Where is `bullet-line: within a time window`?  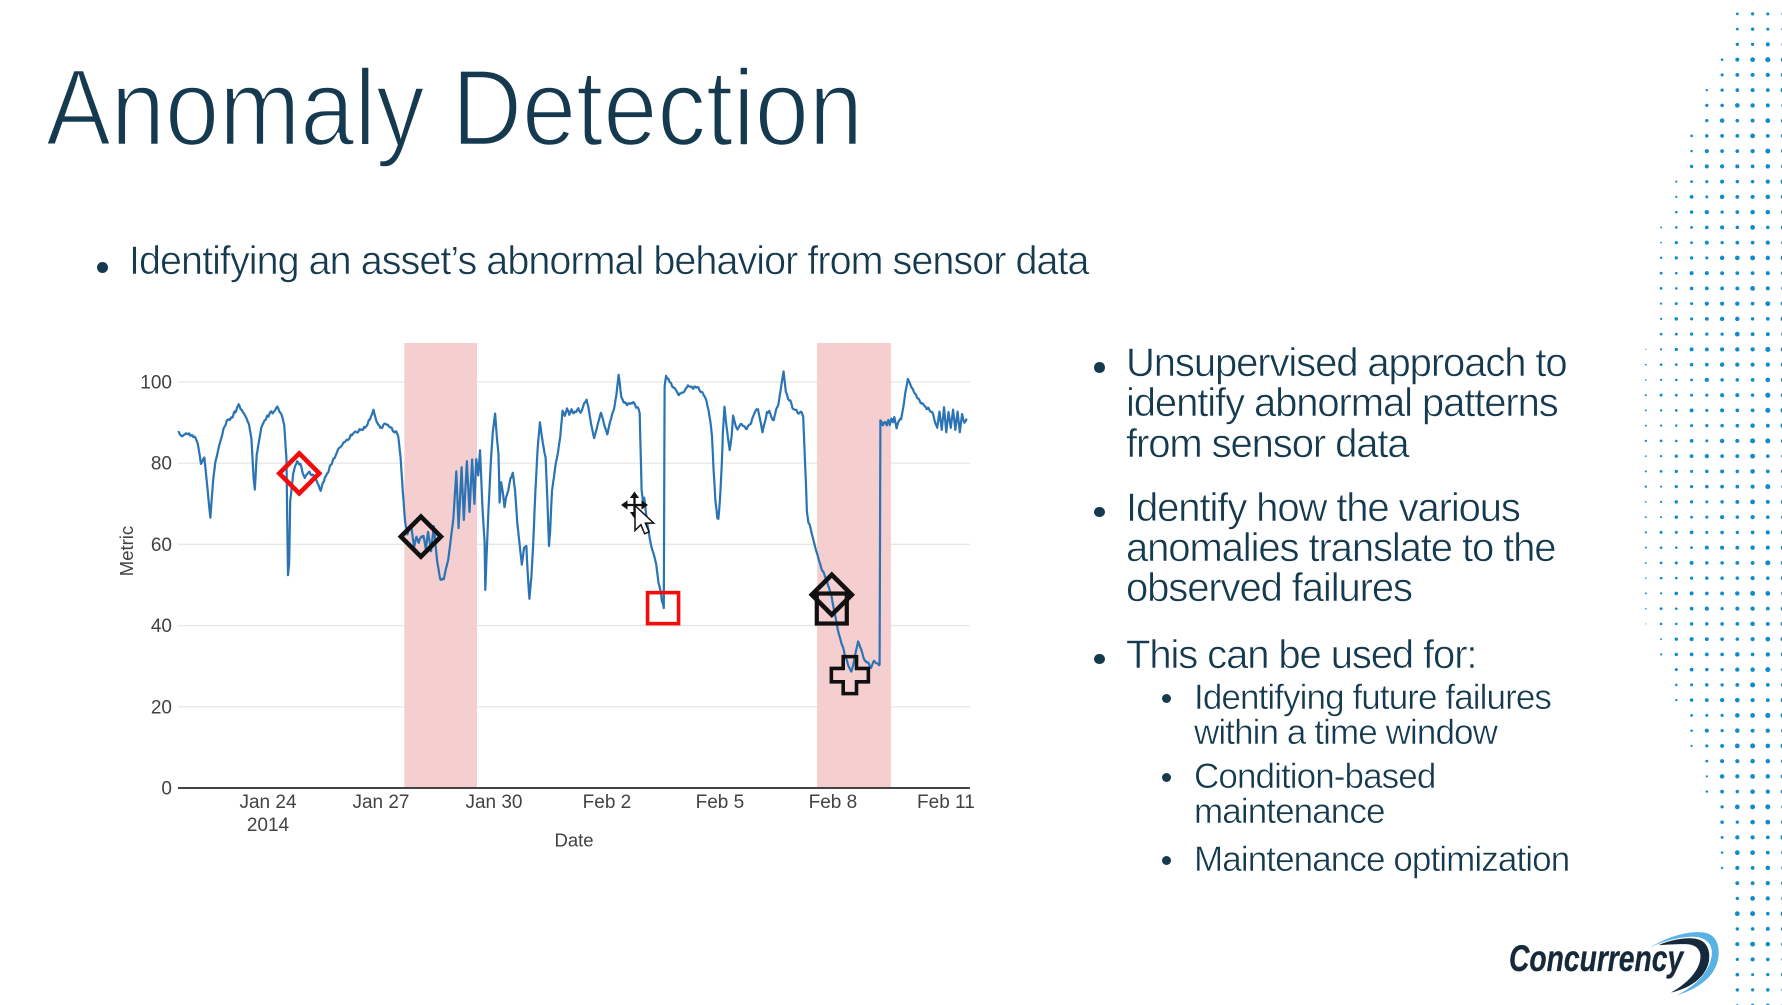
bullet-line: within a time window is located at coordinates (1346, 733).